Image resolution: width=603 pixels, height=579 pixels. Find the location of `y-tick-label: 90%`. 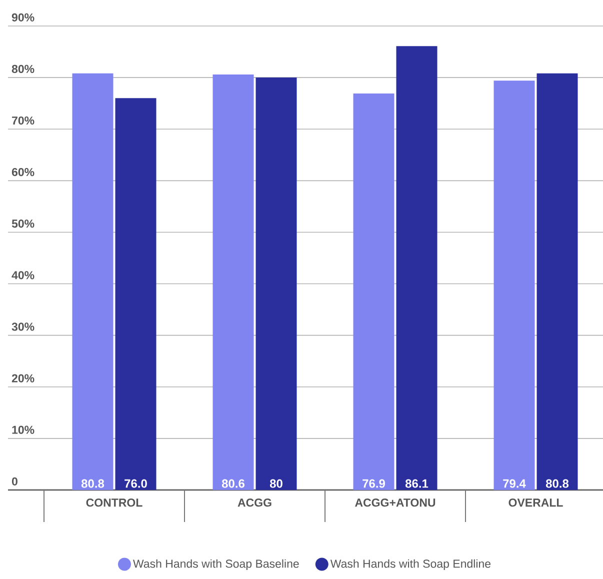

y-tick-label: 90% is located at coordinates (23, 17).